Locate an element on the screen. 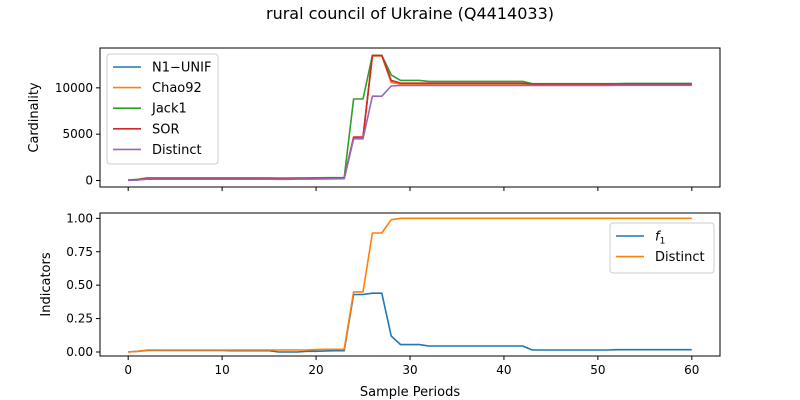  y-tick-label: 0.75 is located at coordinates (79, 252).